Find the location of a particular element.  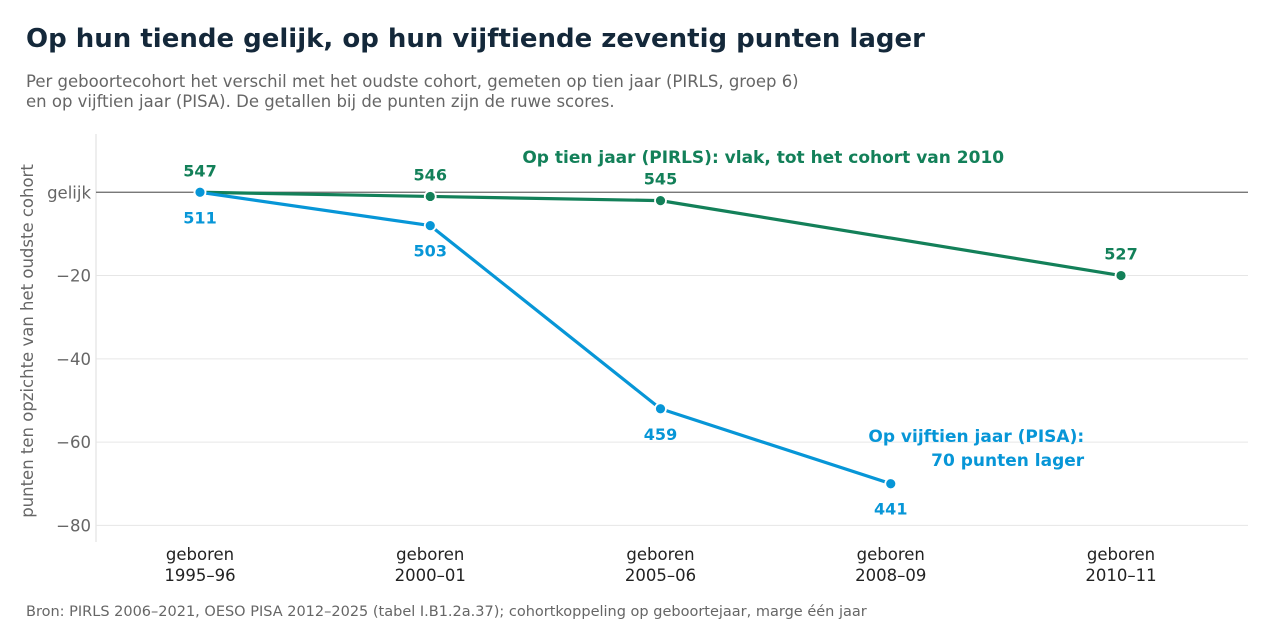

x-tick-label: geboren 2005–06 is located at coordinates (660, 565).